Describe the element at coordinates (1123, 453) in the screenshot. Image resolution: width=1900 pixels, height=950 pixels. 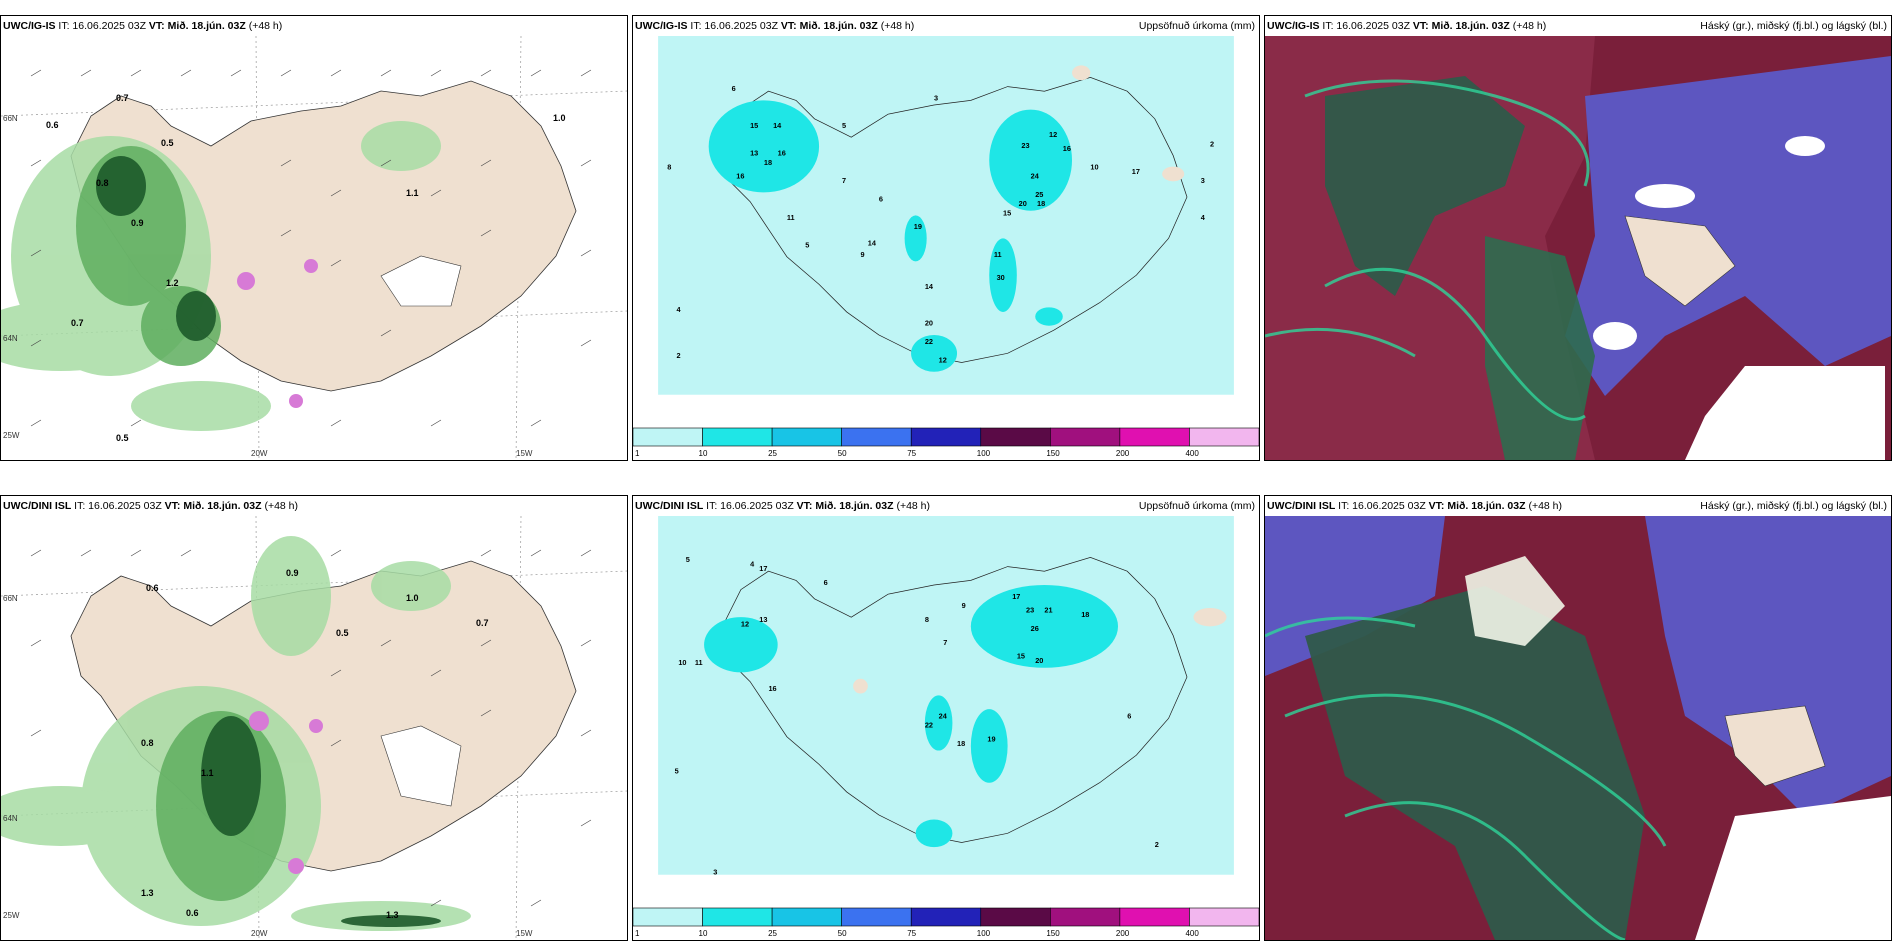
I see `colorbar-label: 200` at that location.